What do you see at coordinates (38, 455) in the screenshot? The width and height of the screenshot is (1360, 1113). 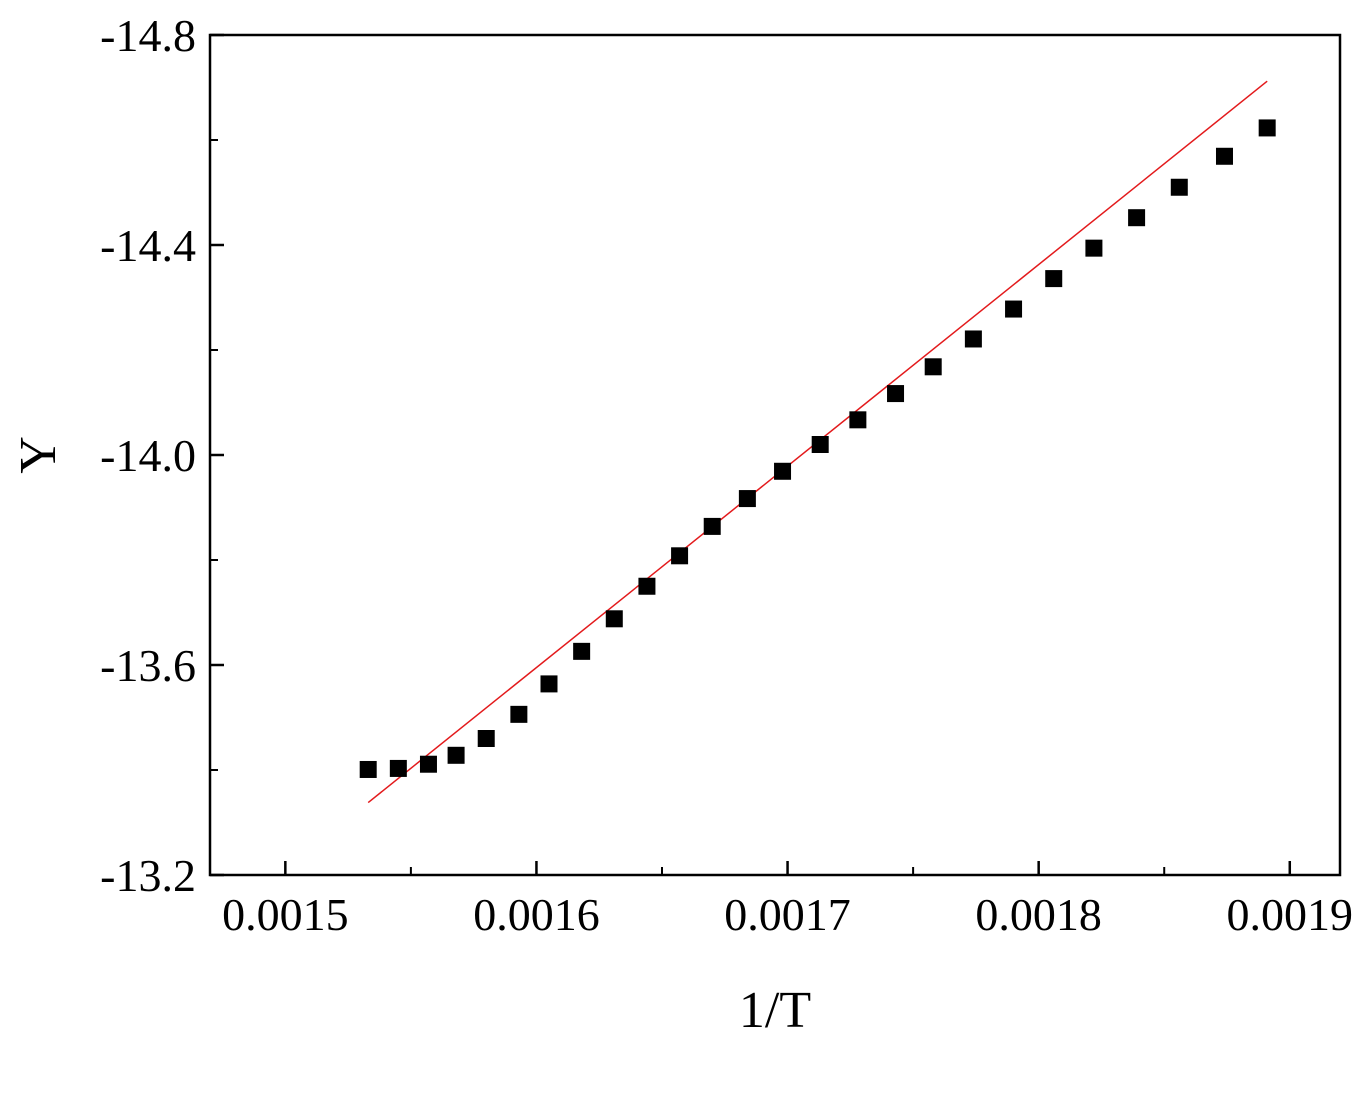 I see `y-axis-title: Y` at bounding box center [38, 455].